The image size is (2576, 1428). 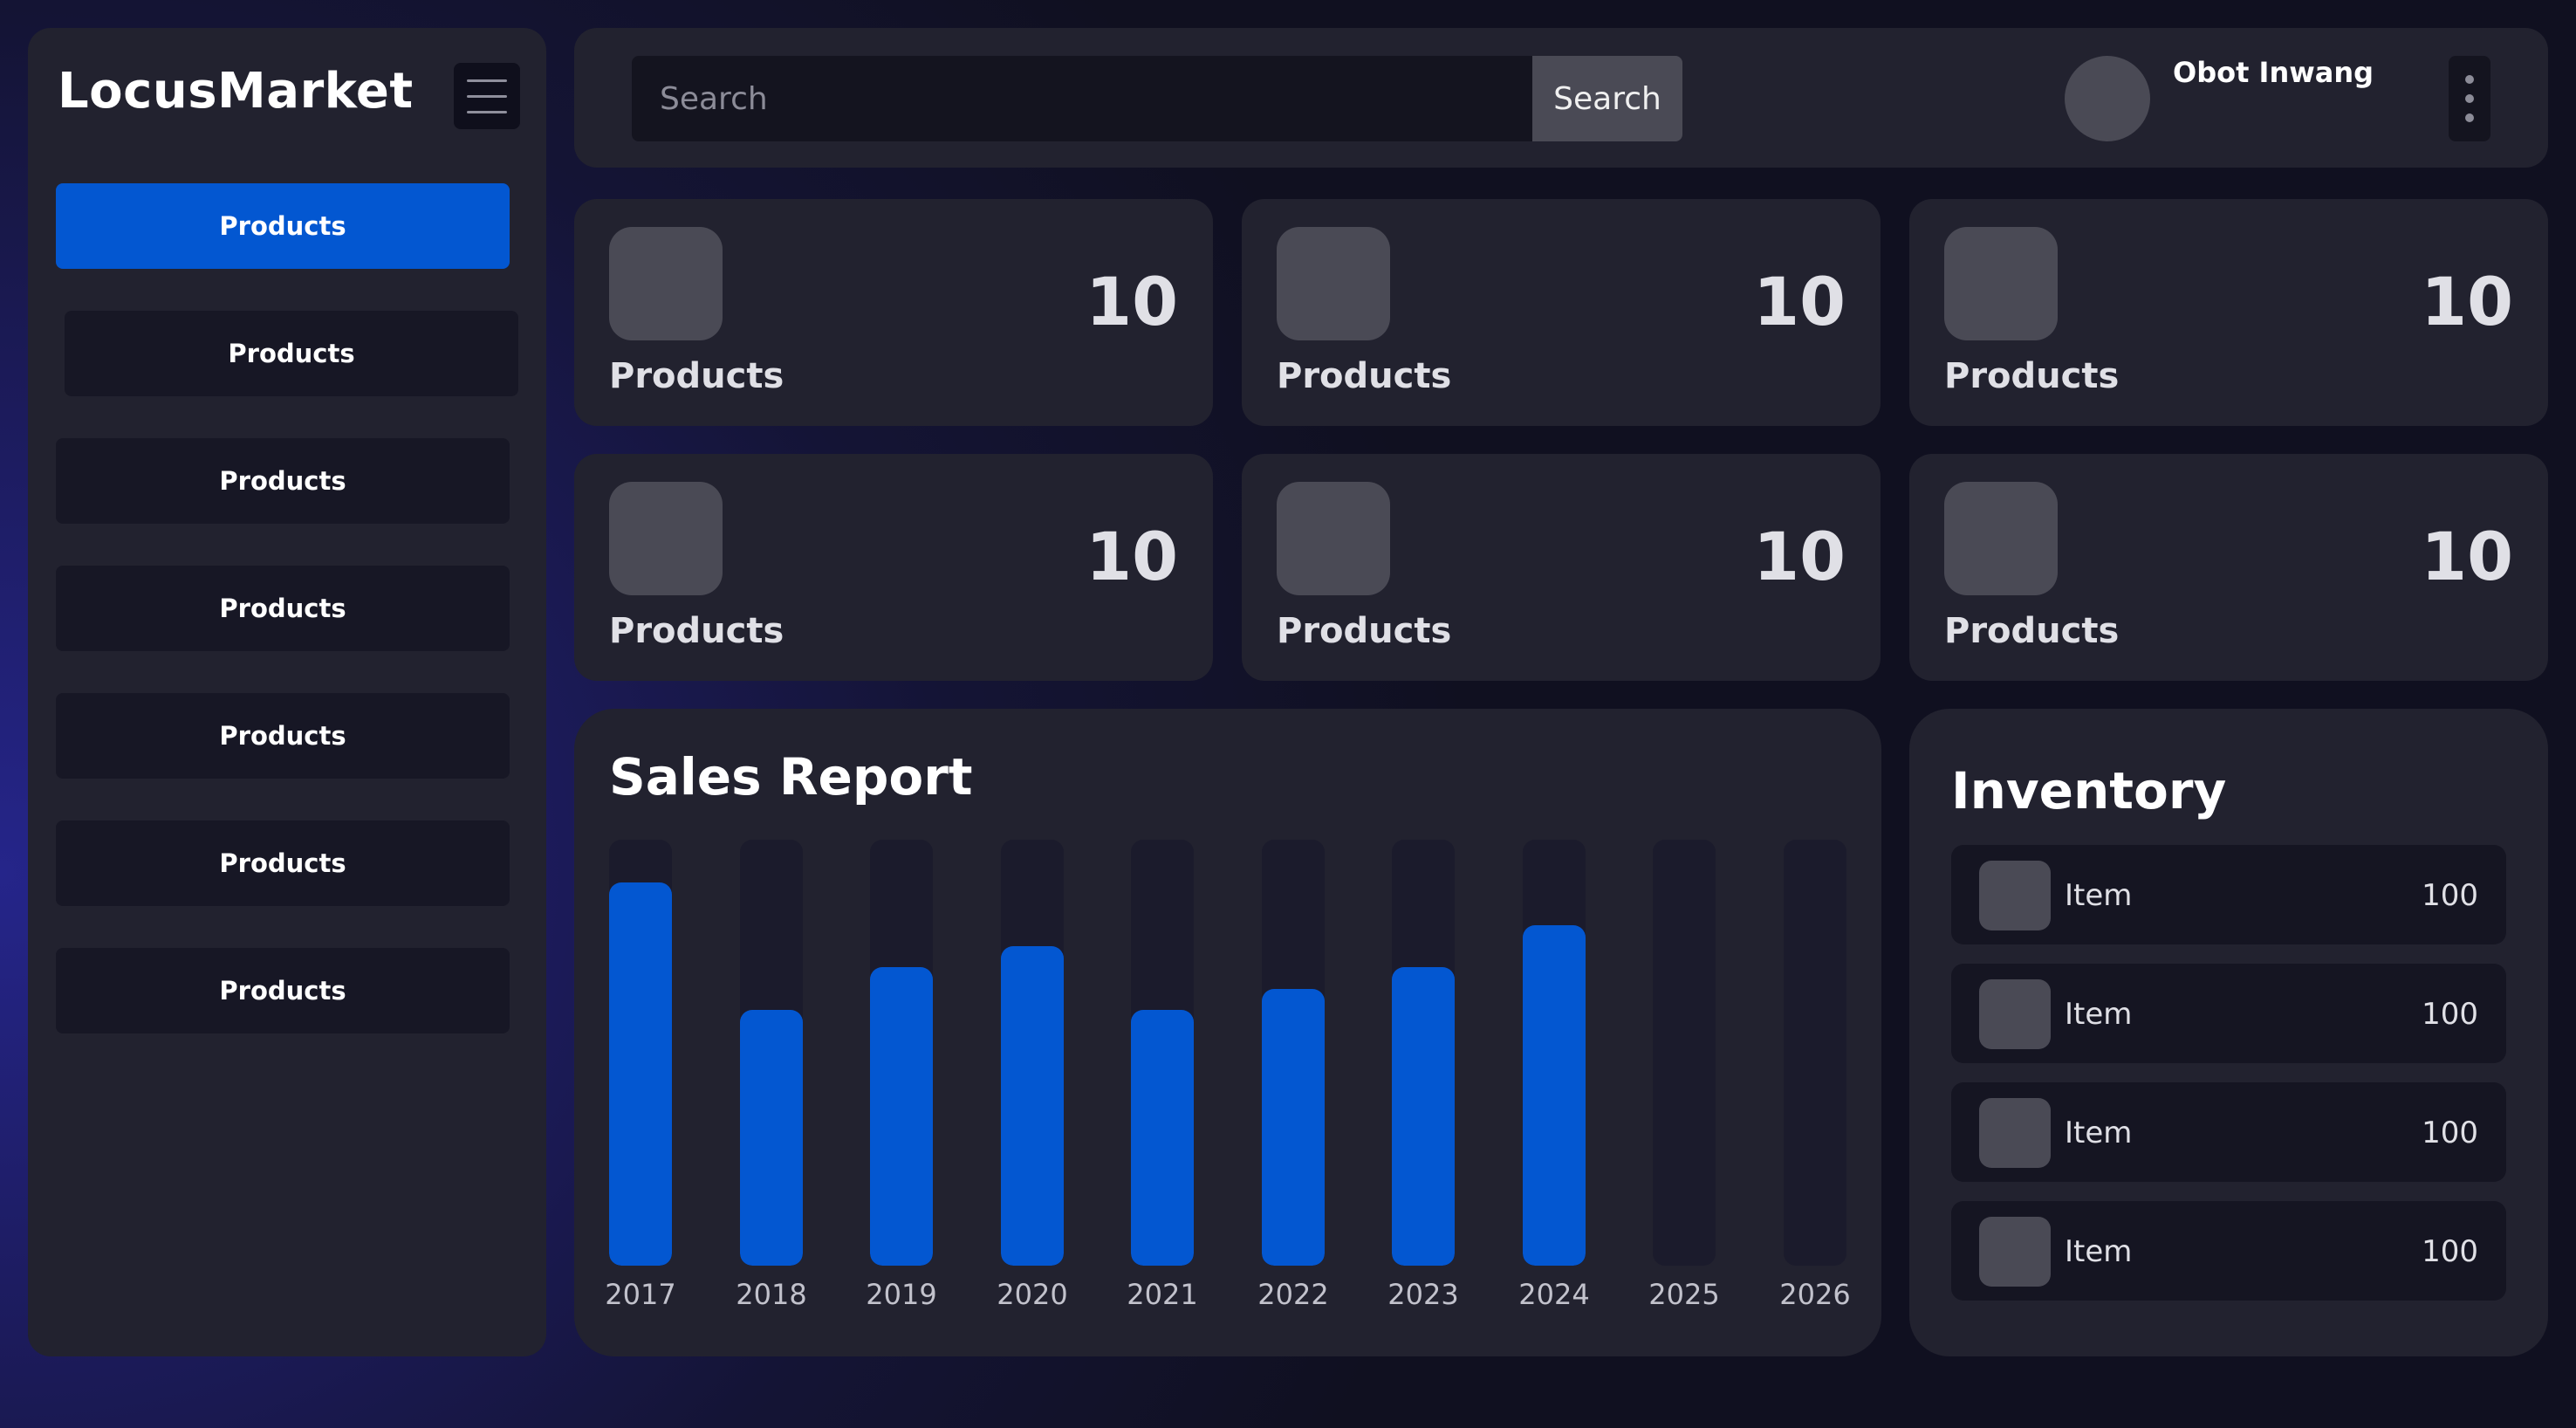 I want to click on avatar, so click(x=2107, y=98).